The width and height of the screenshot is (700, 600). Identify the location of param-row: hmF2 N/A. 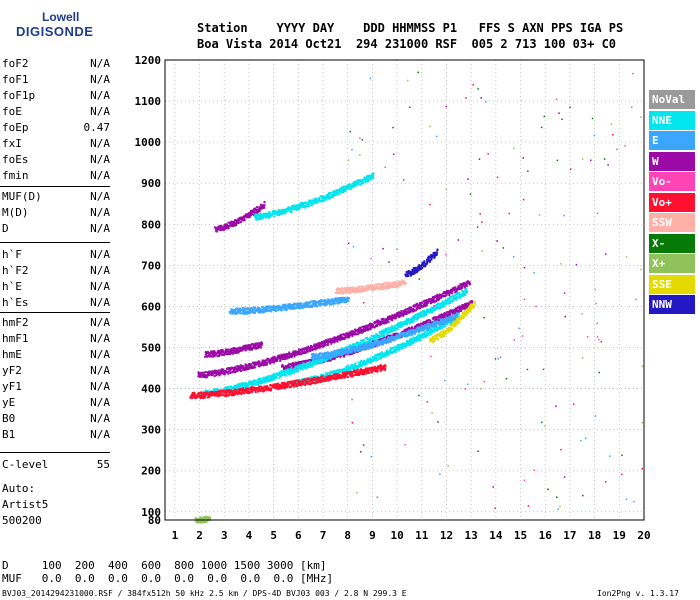
(56, 324).